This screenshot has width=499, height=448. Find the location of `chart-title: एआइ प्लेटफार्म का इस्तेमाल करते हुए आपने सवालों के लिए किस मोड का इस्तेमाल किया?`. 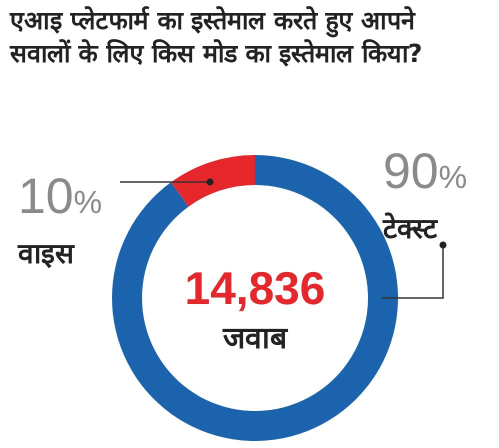

chart-title: एआइ प्लेटफार्म का इस्तेमाल करते हुए आपने सवालों के लिए किस मोड का इस्तेमाल किया? is located at coordinates (217, 37).